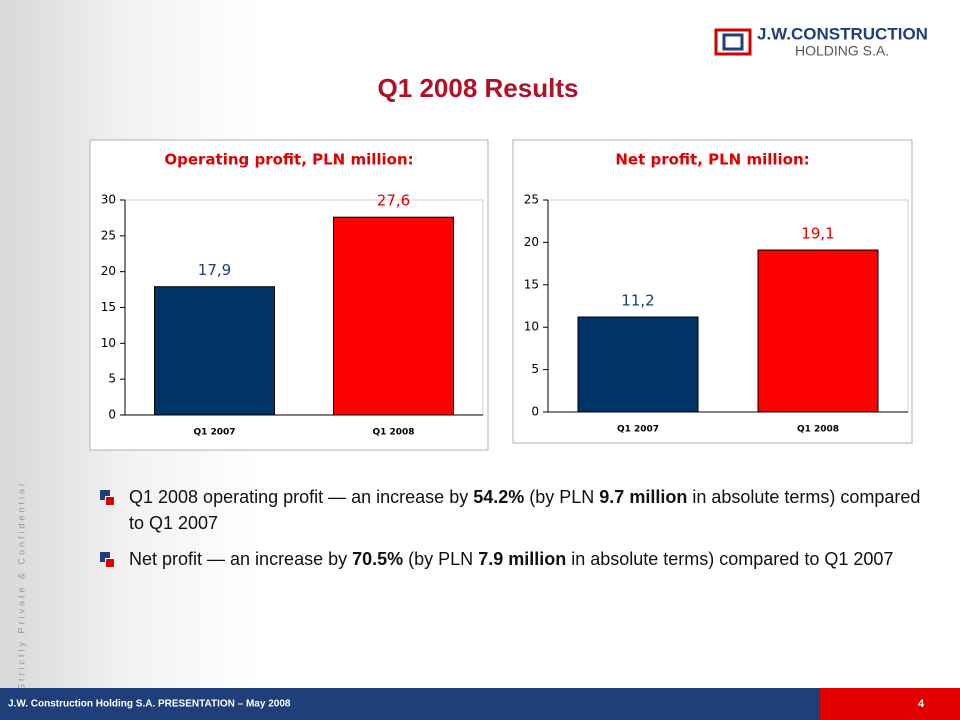 This screenshot has height=720, width=960. What do you see at coordinates (817, 234) in the screenshot?
I see `value-label: 19,1` at bounding box center [817, 234].